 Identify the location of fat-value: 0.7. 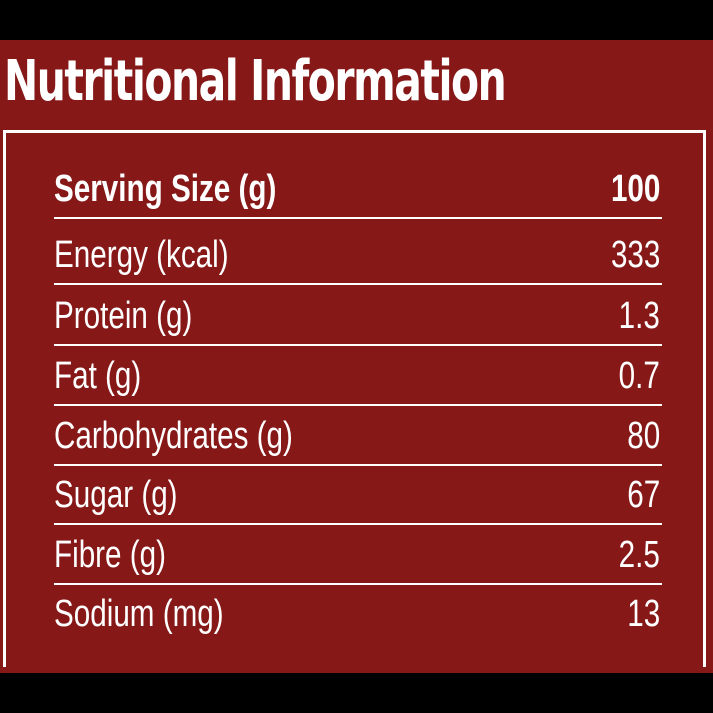
(639, 376).